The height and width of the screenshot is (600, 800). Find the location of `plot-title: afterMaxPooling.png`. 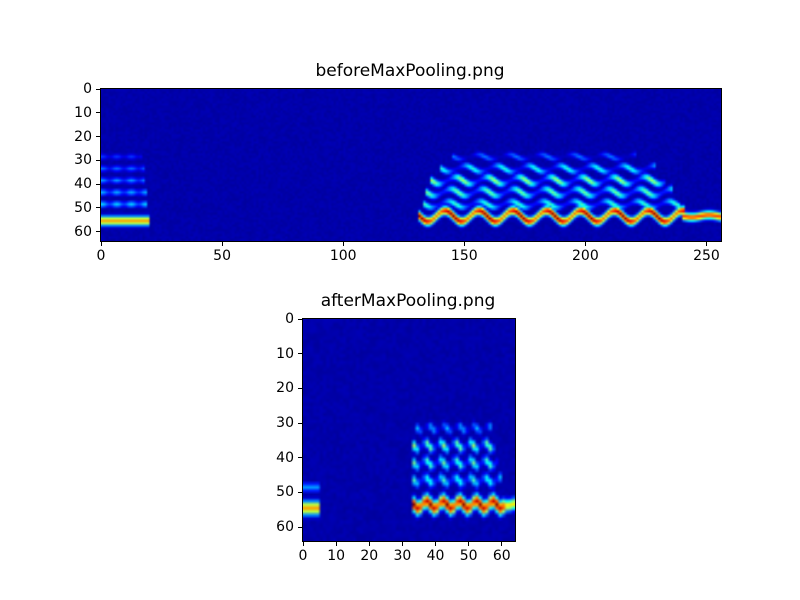

plot-title: afterMaxPooling.png is located at coordinates (408, 301).